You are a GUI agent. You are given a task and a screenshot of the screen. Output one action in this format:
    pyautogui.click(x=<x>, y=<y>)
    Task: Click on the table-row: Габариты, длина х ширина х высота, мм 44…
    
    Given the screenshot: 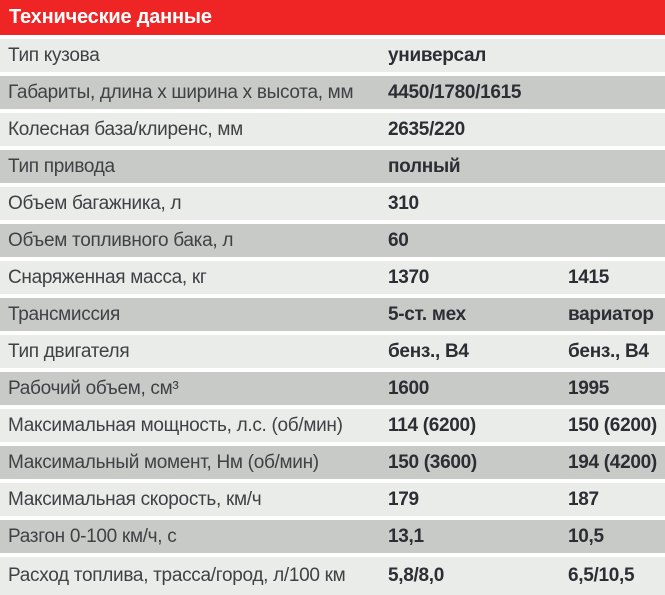 What is the action you would take?
    pyautogui.click(x=332, y=92)
    